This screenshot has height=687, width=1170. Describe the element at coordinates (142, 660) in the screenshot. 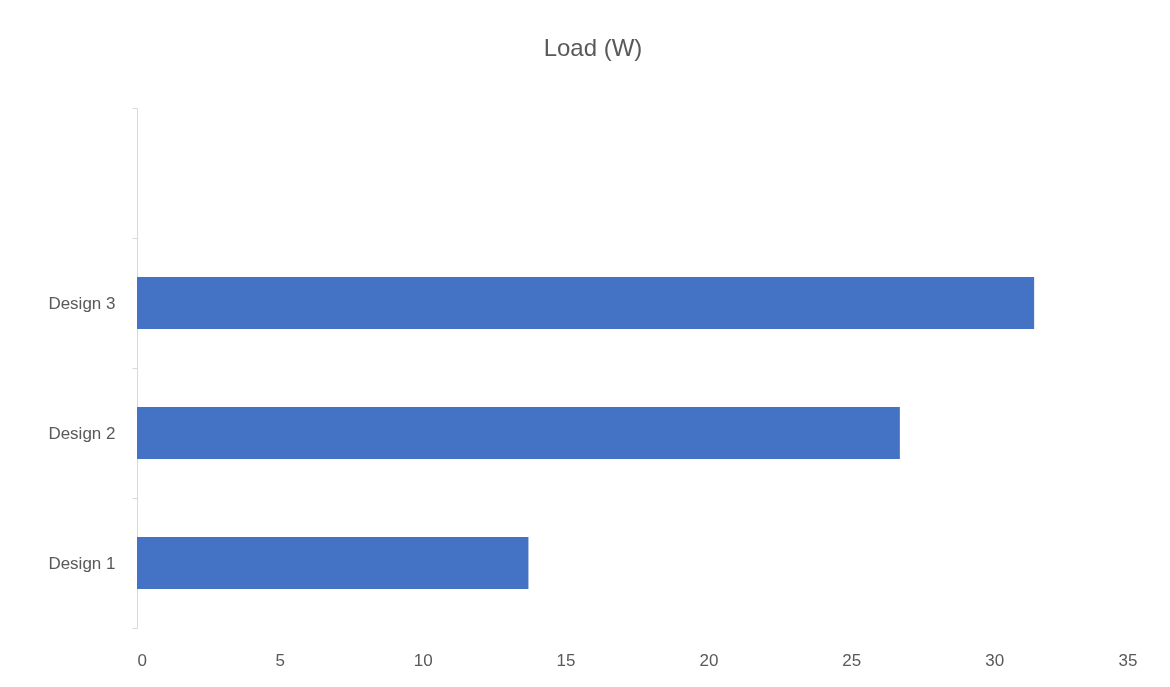

I see `x-tick-label: 0` at that location.